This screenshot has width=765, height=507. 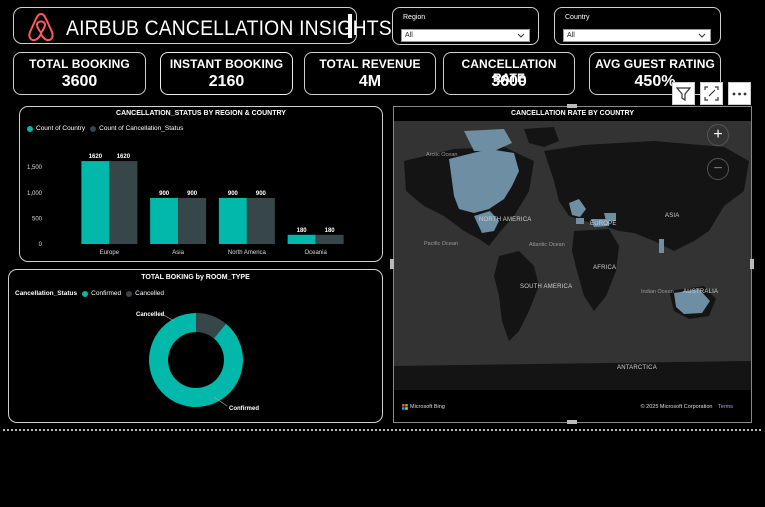 I want to click on map-label-antarctica: ANTARCTICA, so click(x=637, y=368).